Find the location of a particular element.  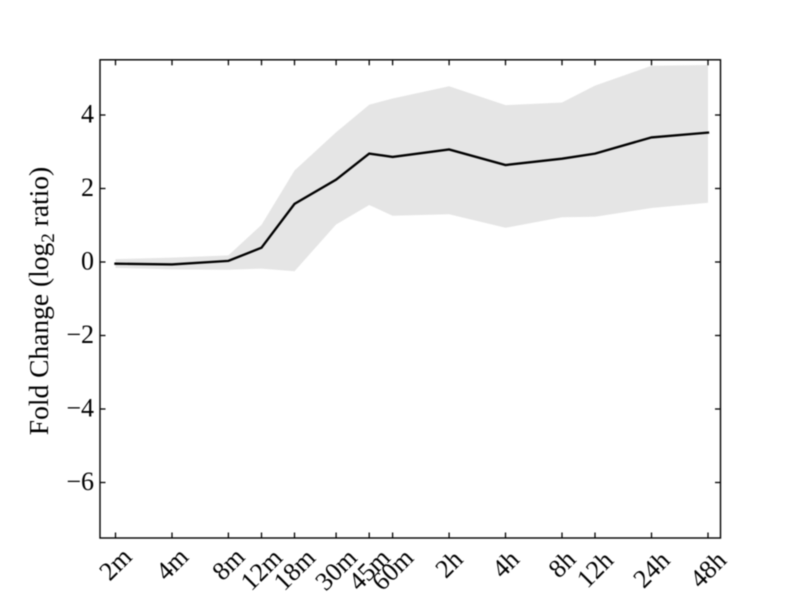

svg-text: −2 is located at coordinates (80, 334).